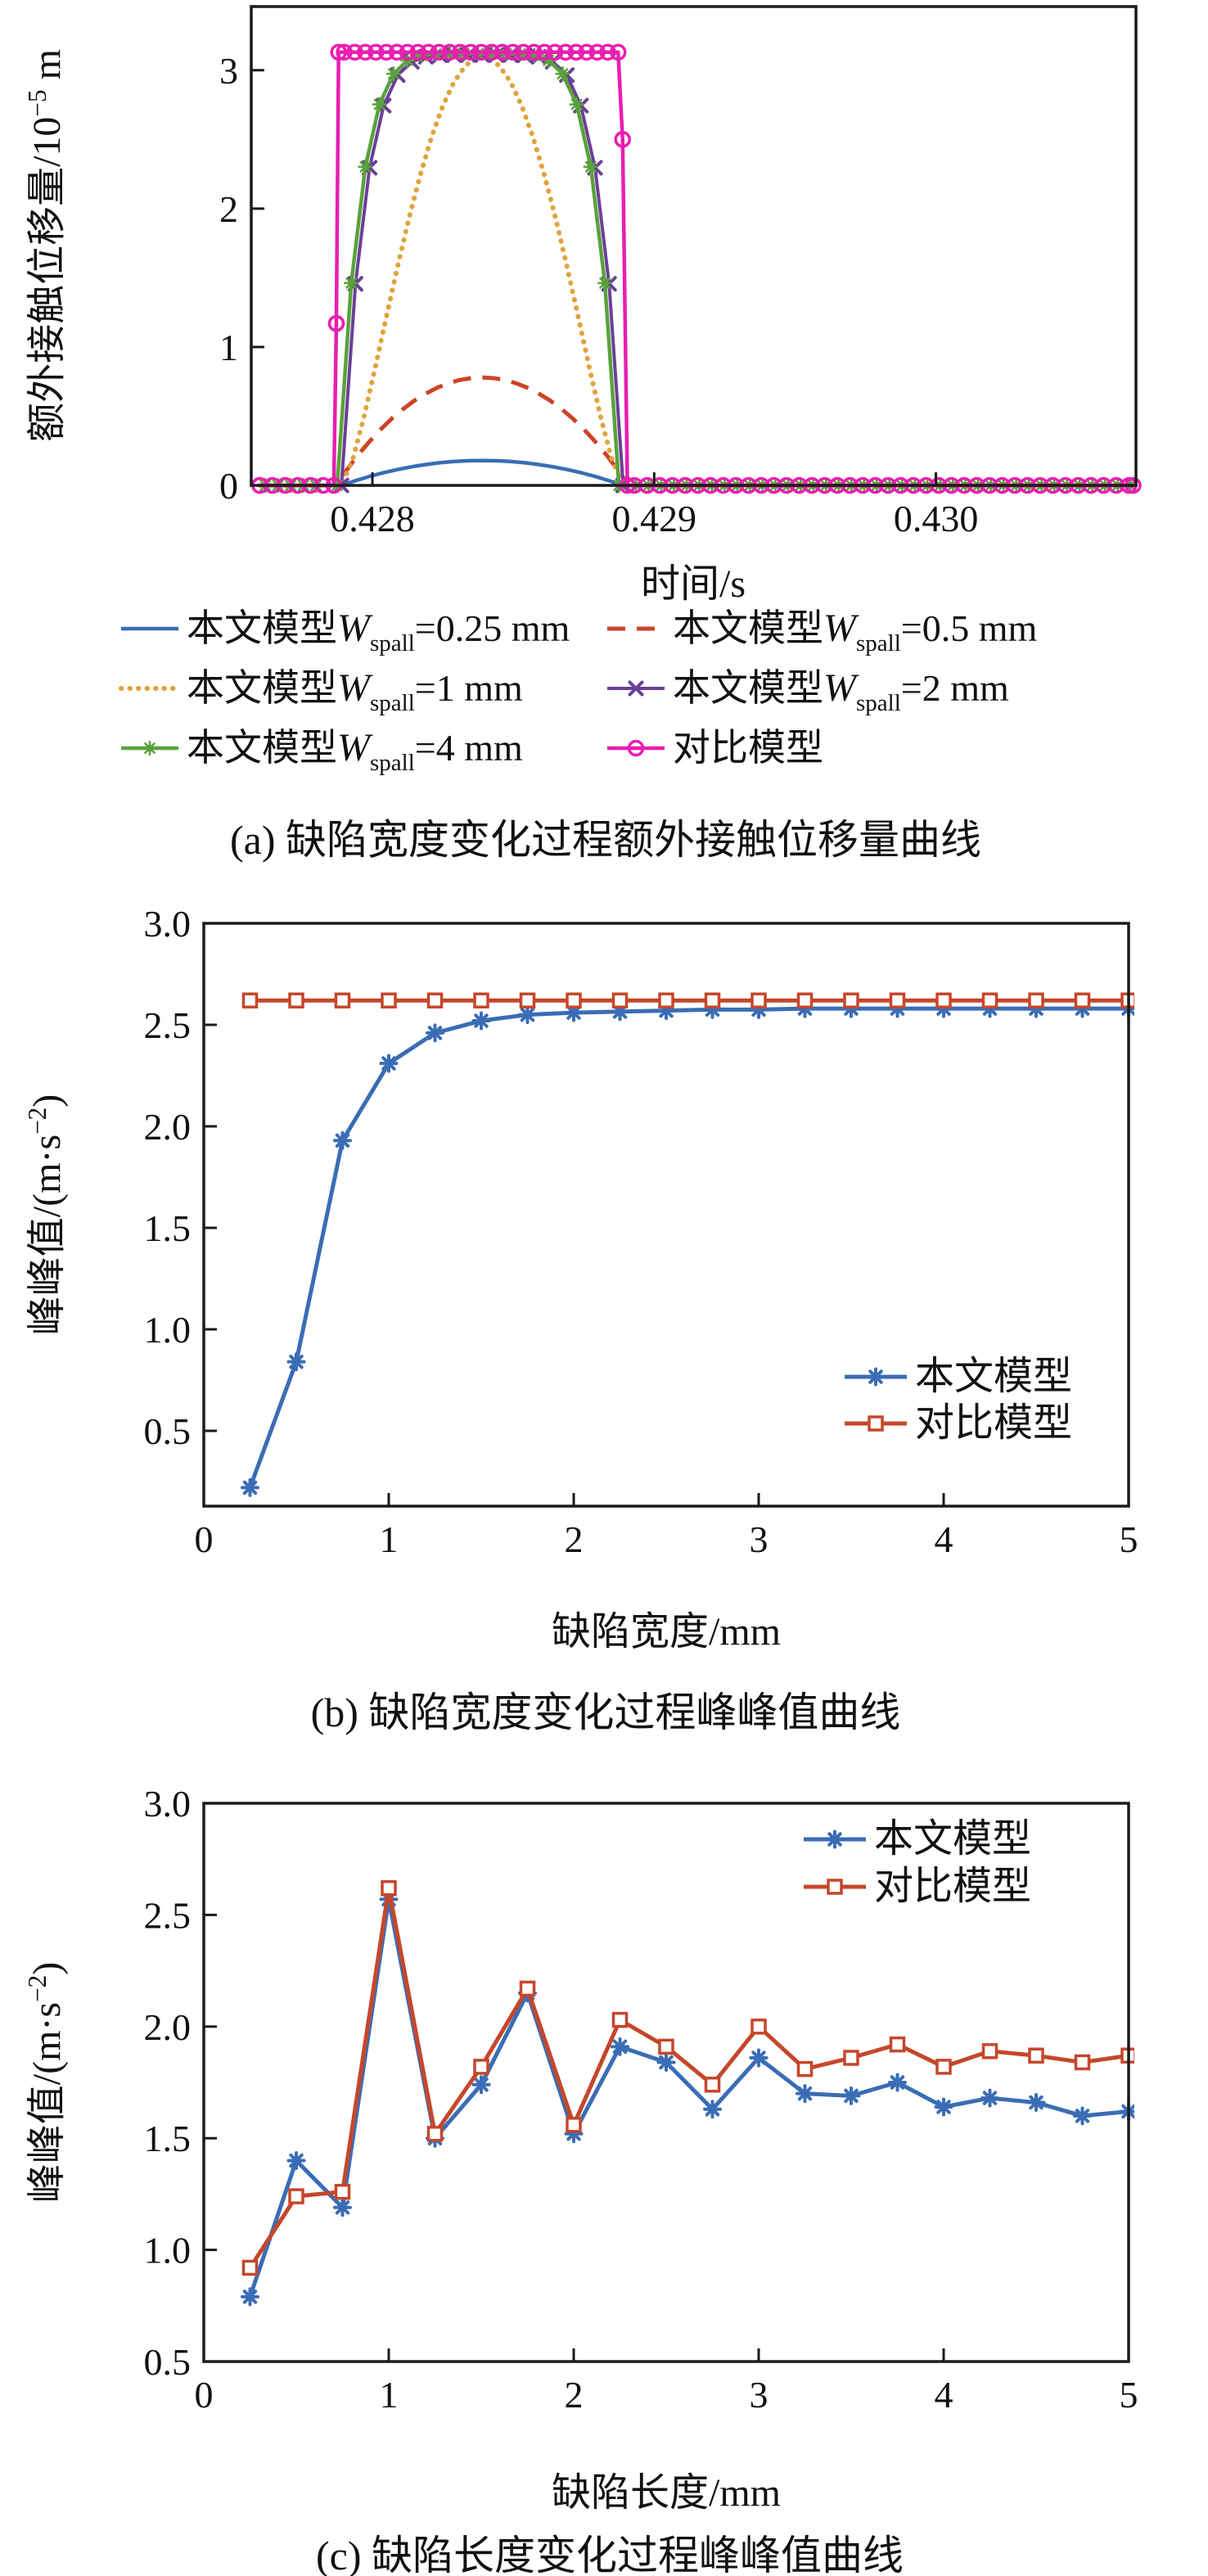 This screenshot has height=2576, width=1208. What do you see at coordinates (936, 518) in the screenshot?
I see `x-tick-label: 0.430` at bounding box center [936, 518].